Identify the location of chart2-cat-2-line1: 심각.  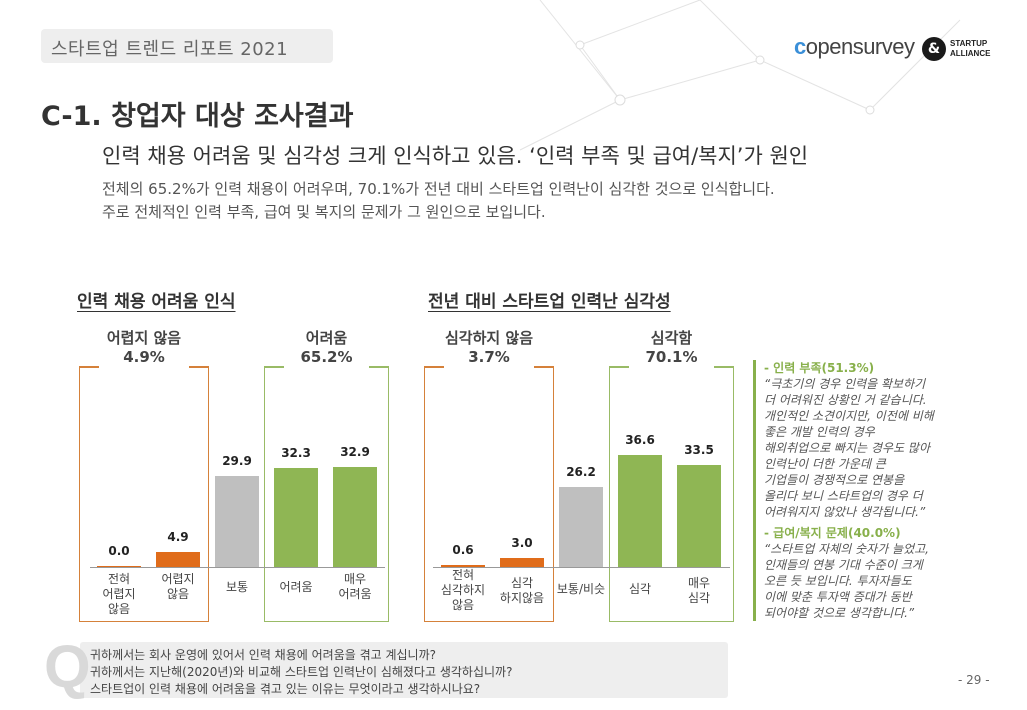
(522, 583).